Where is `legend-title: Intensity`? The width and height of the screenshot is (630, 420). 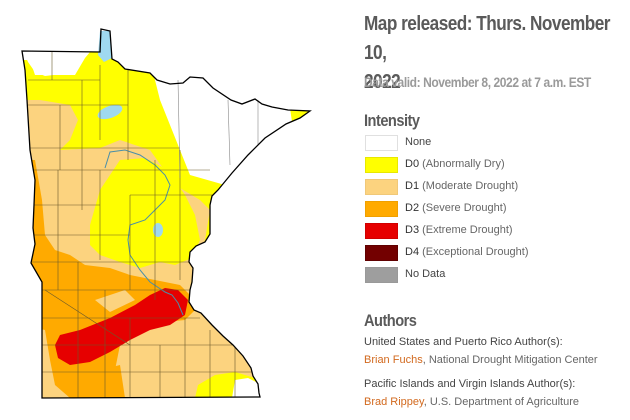
legend-title: Intensity is located at coordinates (392, 120).